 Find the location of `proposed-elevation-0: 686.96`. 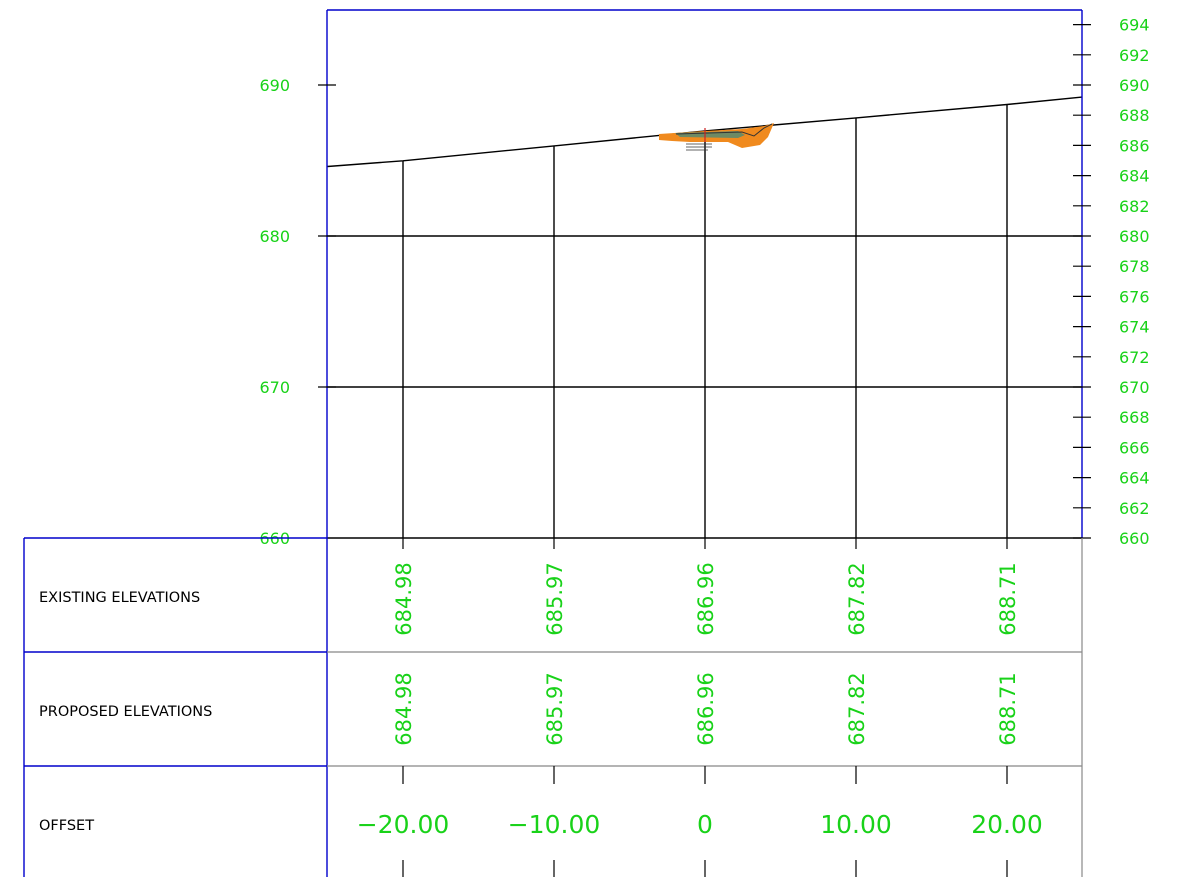

proposed-elevation-0: 686.96 is located at coordinates (706, 708).